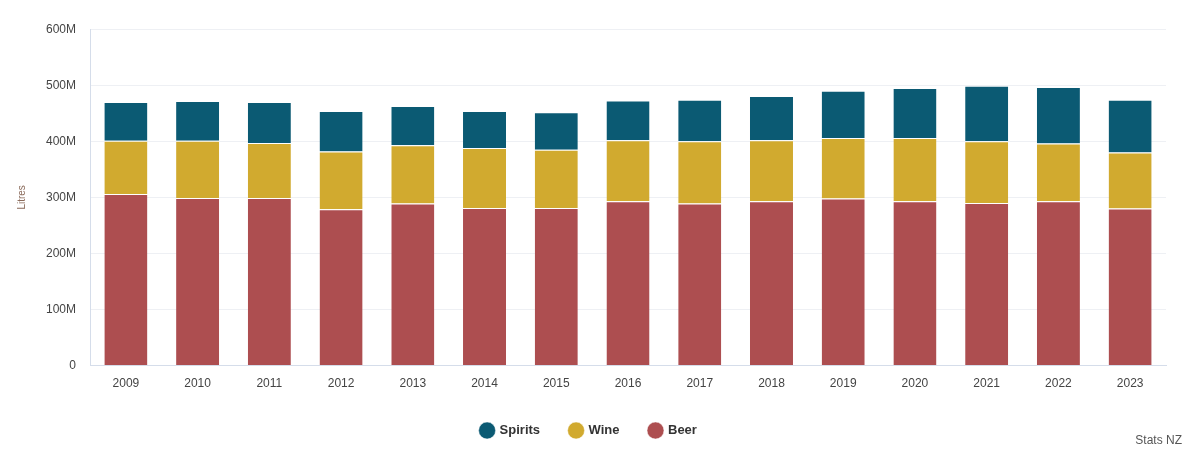 The image size is (1194, 459). What do you see at coordinates (61, 28) in the screenshot?
I see `y-tick-label: 600M` at bounding box center [61, 28].